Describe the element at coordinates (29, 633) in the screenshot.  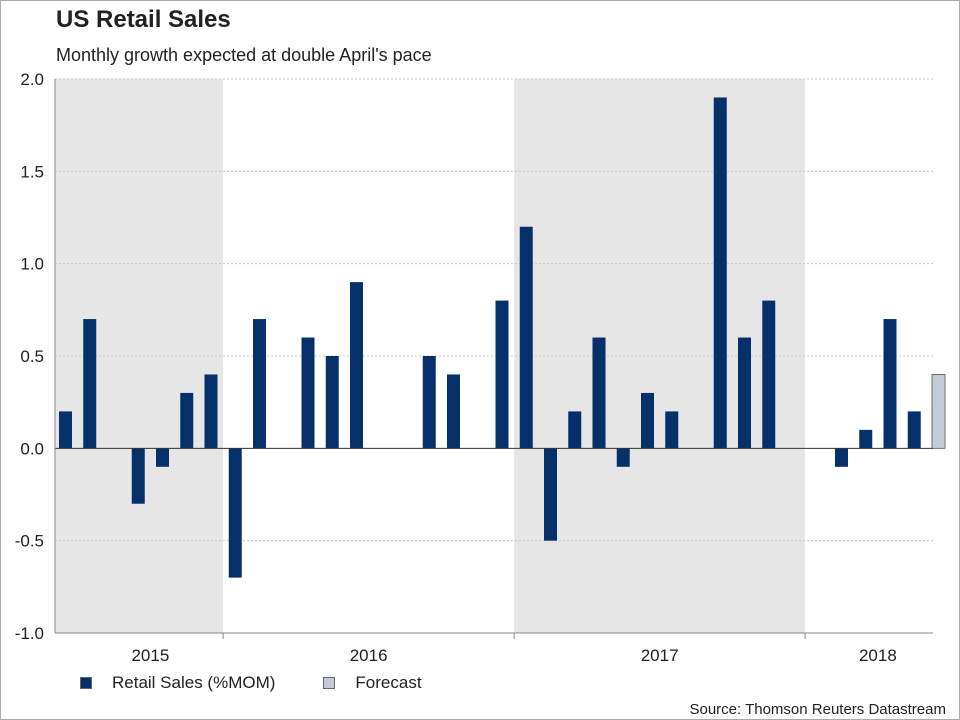
I see `y-tick-label: -1.0` at that location.